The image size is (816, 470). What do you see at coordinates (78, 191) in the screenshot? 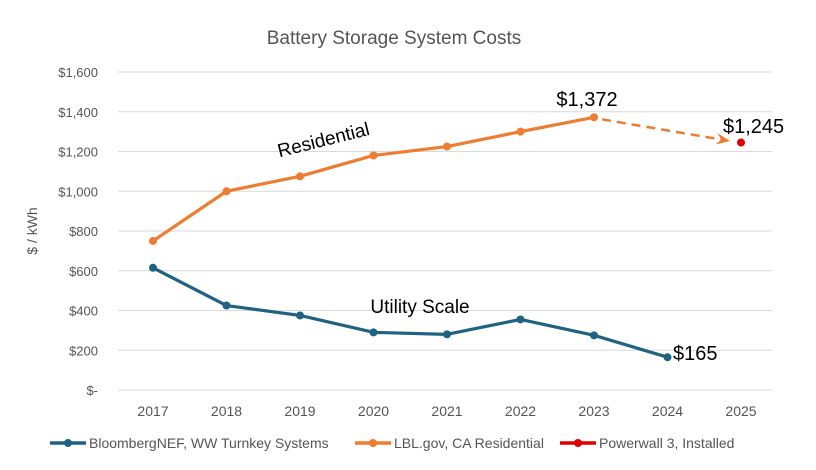
I see `y-tick-label: $1,000` at bounding box center [78, 191].